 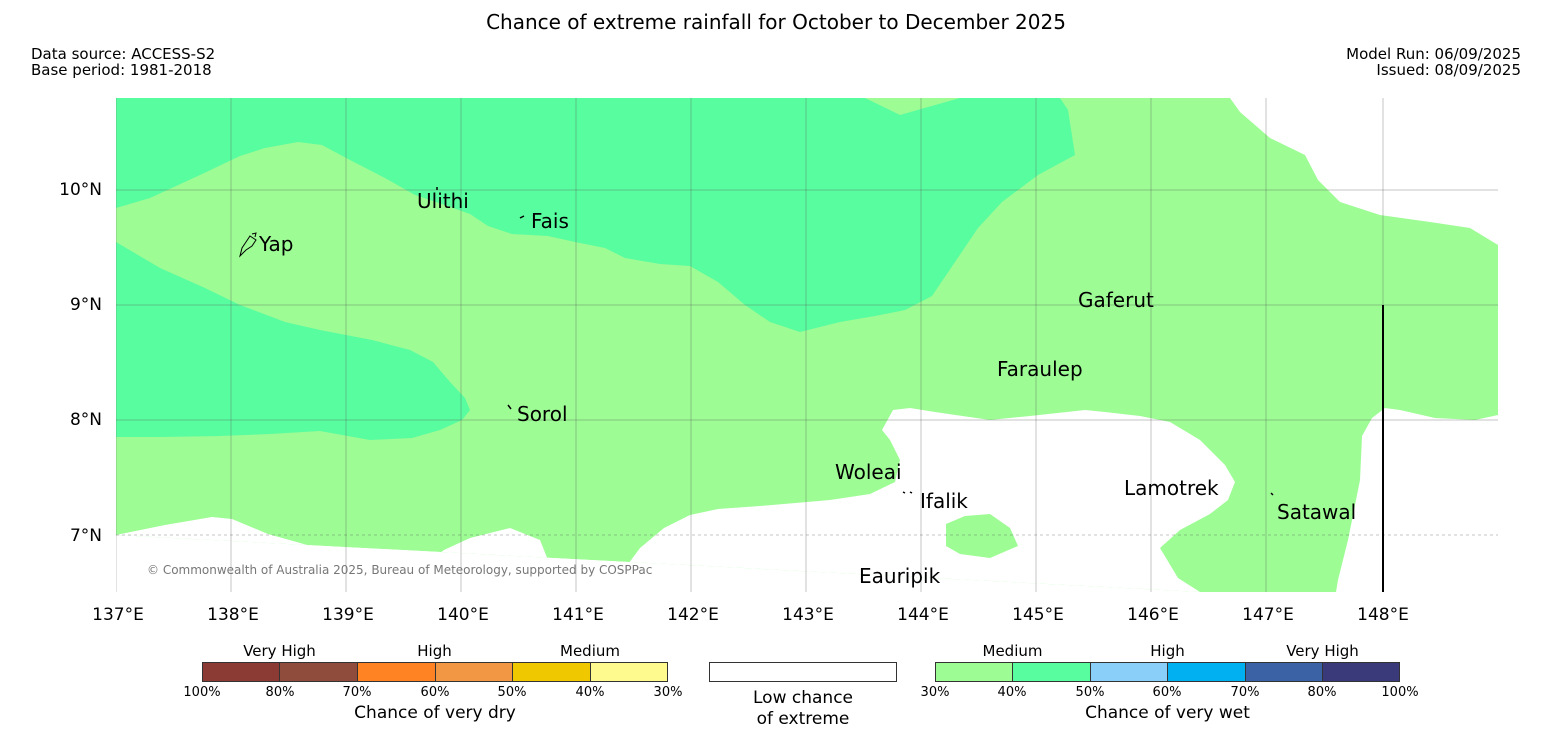 I want to click on legend-dry-group: Medium, so click(x=590, y=651).